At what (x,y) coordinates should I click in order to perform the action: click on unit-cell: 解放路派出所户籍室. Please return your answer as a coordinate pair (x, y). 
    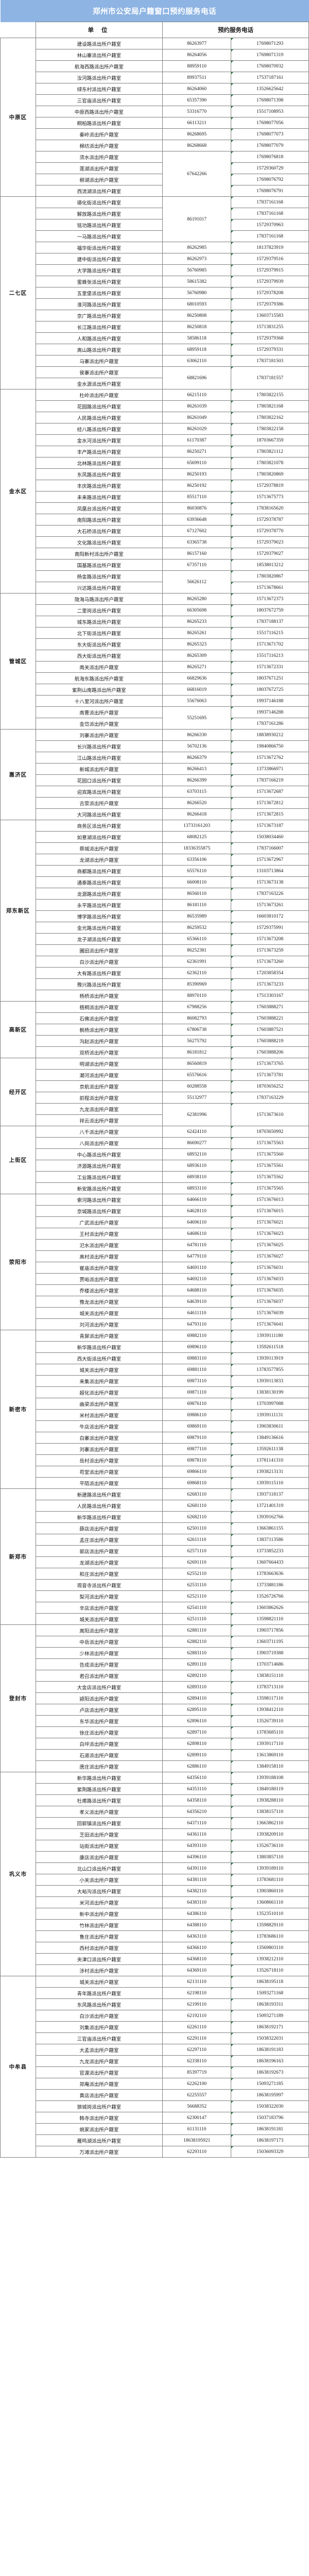
    Looking at the image, I should click on (99, 213).